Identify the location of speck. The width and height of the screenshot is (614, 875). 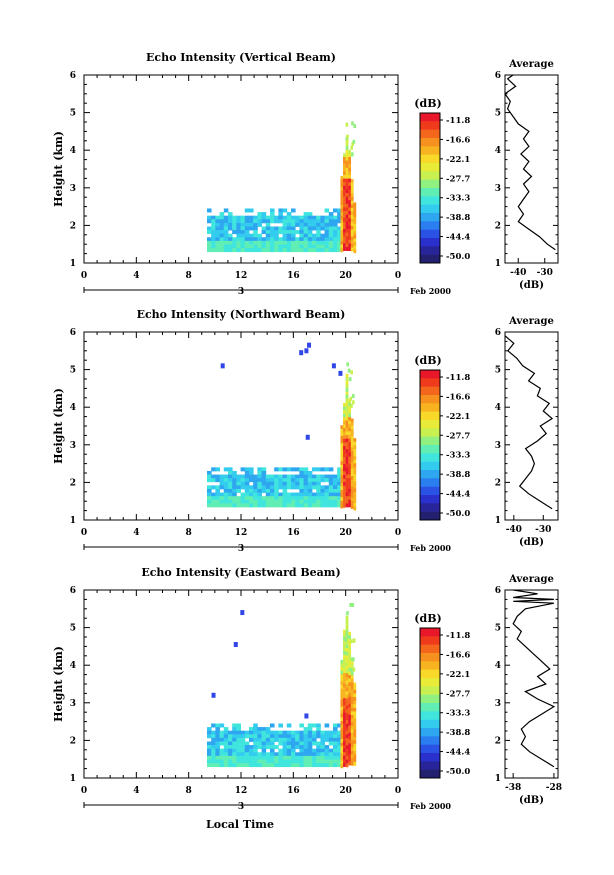
(306, 351).